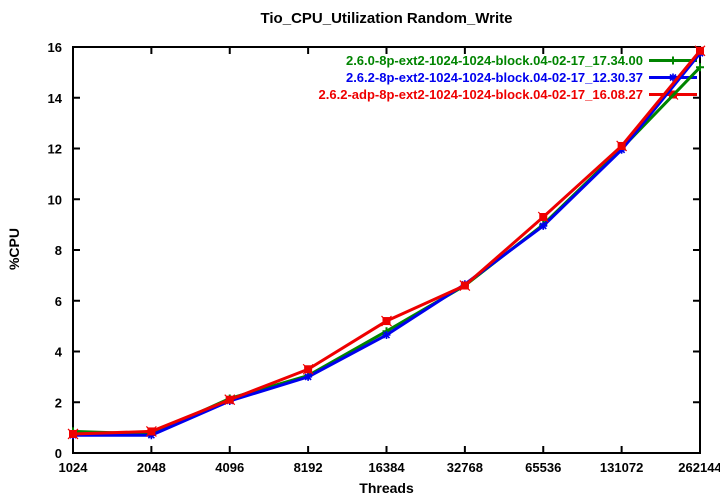  I want to click on x-tick-label: 16384, so click(386, 467).